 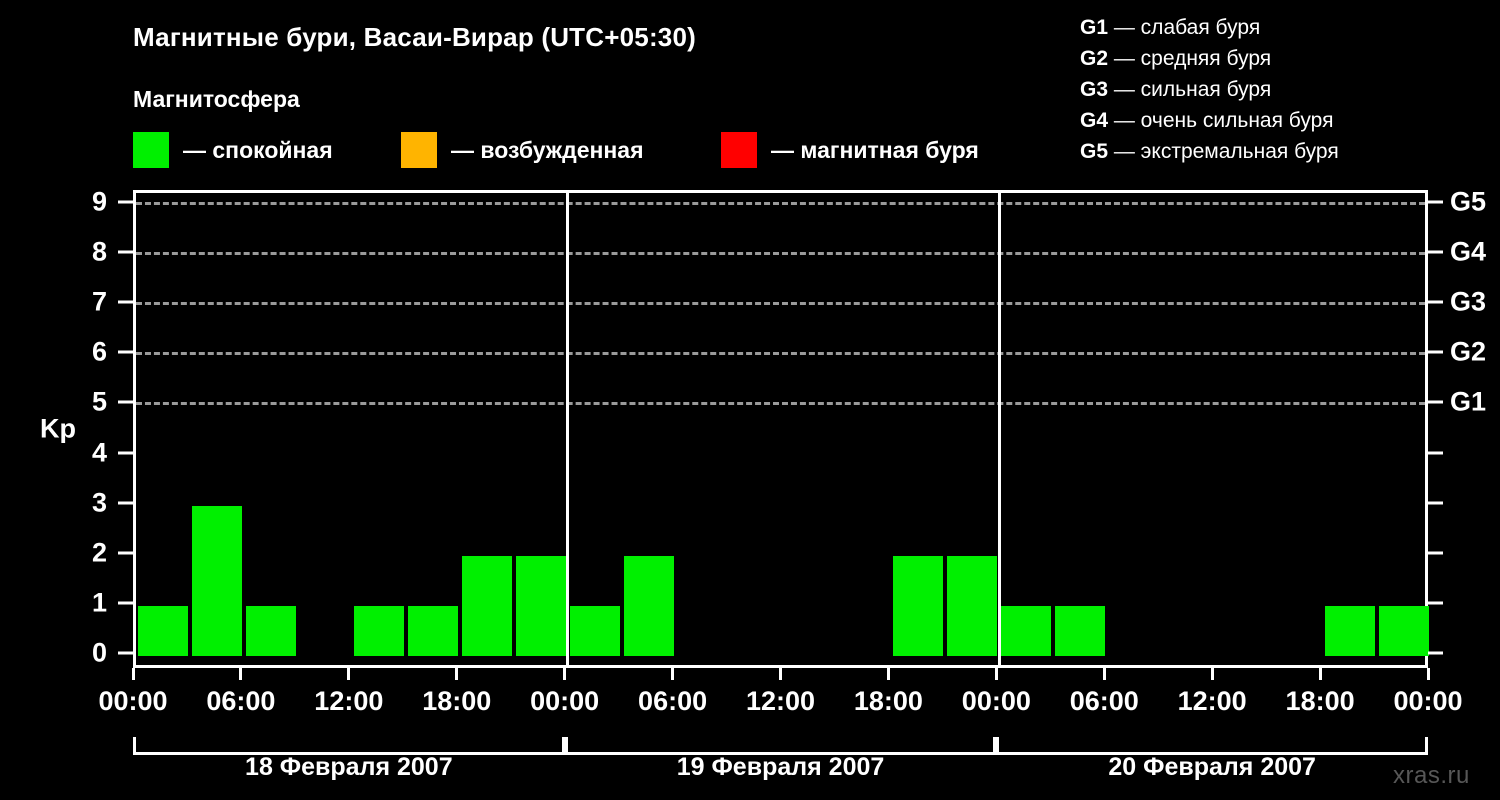 I want to click on y-tick-label-7: 7, so click(x=99, y=301).